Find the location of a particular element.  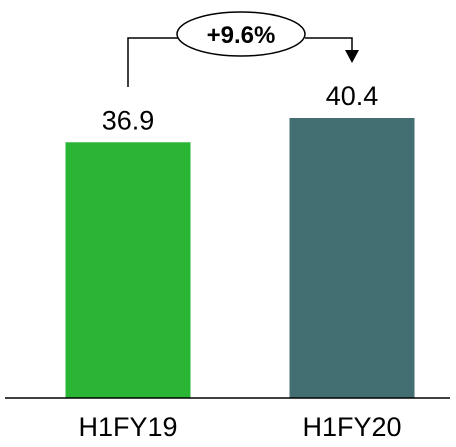

growth-connector-left is located at coordinates (152, 62).